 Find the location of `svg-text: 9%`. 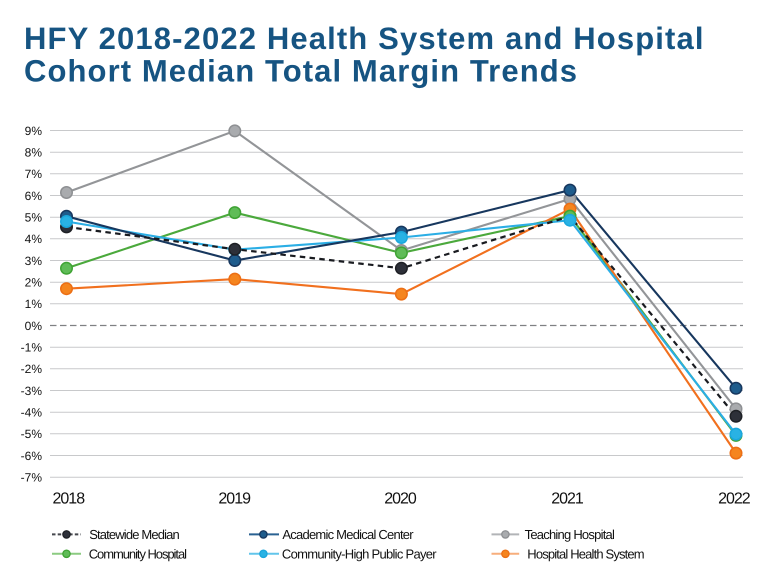

svg-text: 9% is located at coordinates (34, 131).